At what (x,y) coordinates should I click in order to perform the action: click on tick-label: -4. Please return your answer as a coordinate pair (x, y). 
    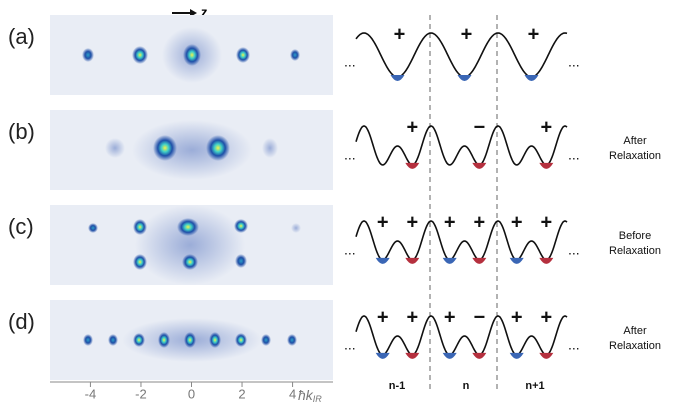
    Looking at the image, I should click on (91, 393).